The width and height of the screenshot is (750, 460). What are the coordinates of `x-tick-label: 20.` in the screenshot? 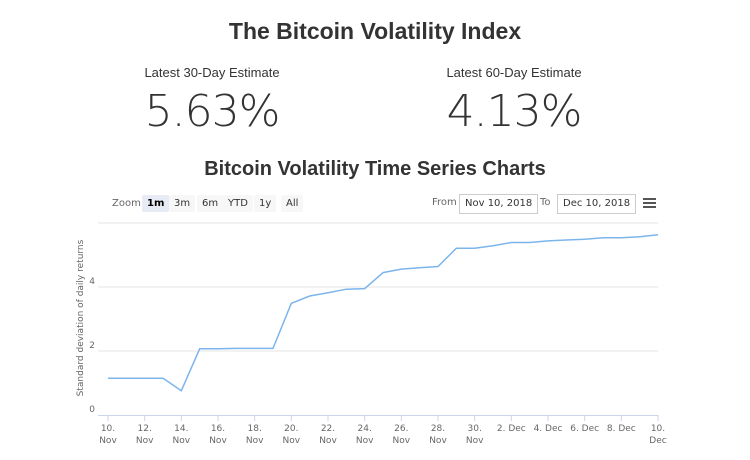 It's located at (291, 429).